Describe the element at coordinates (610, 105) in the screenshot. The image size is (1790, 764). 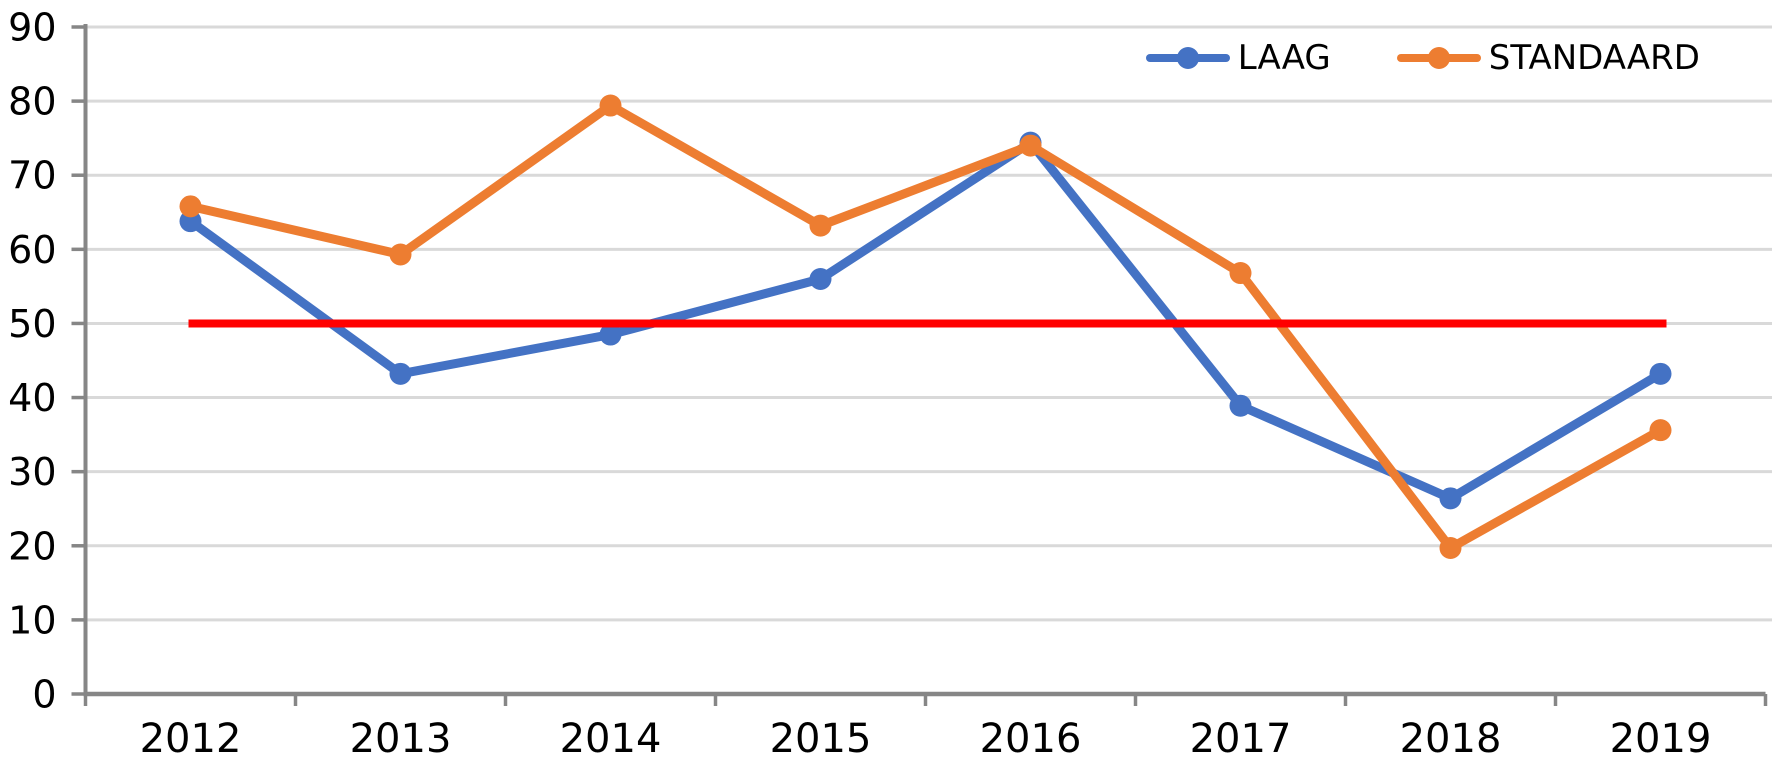
I see `data-point-standaard-2014` at that location.